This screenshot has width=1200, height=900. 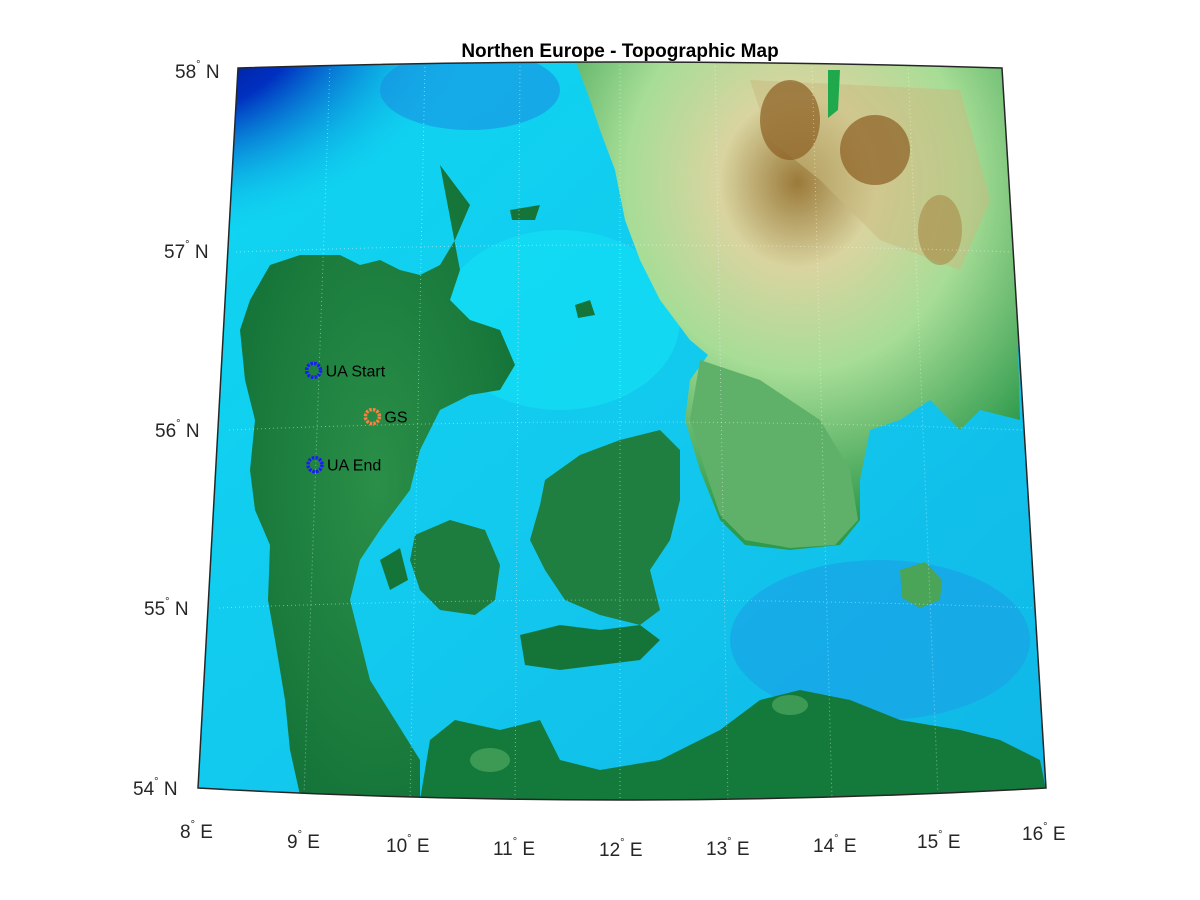 I want to click on lat-tick-58: 58° N, so click(x=197, y=71).